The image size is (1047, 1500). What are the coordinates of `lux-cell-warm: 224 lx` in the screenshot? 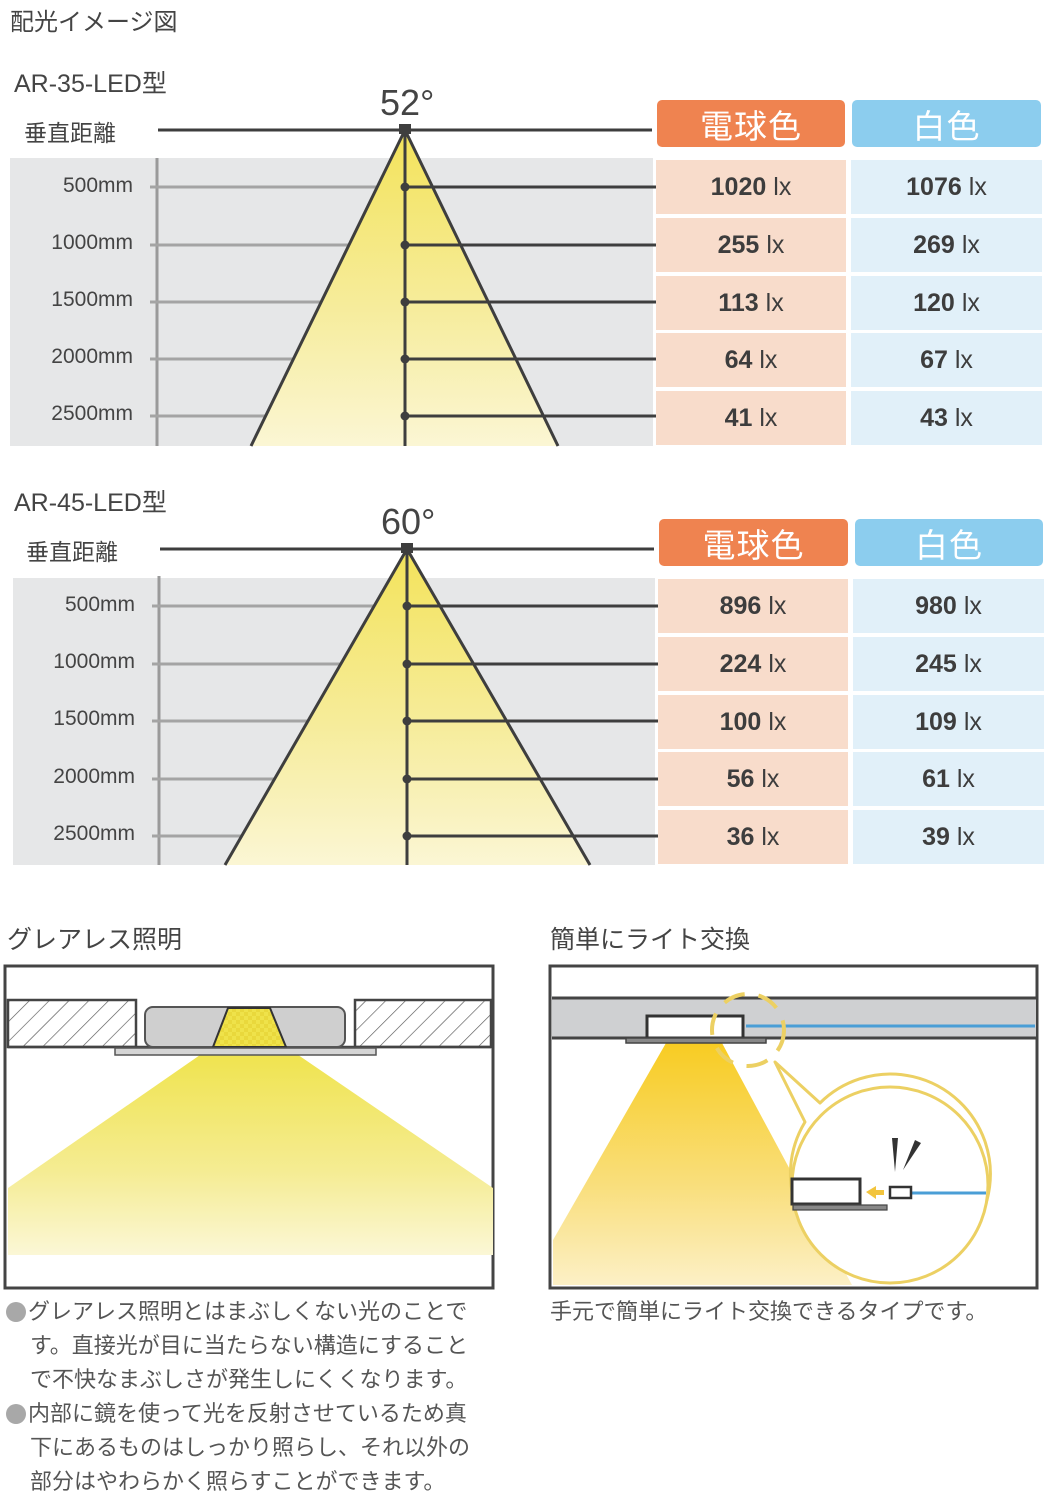 It's located at (753, 664).